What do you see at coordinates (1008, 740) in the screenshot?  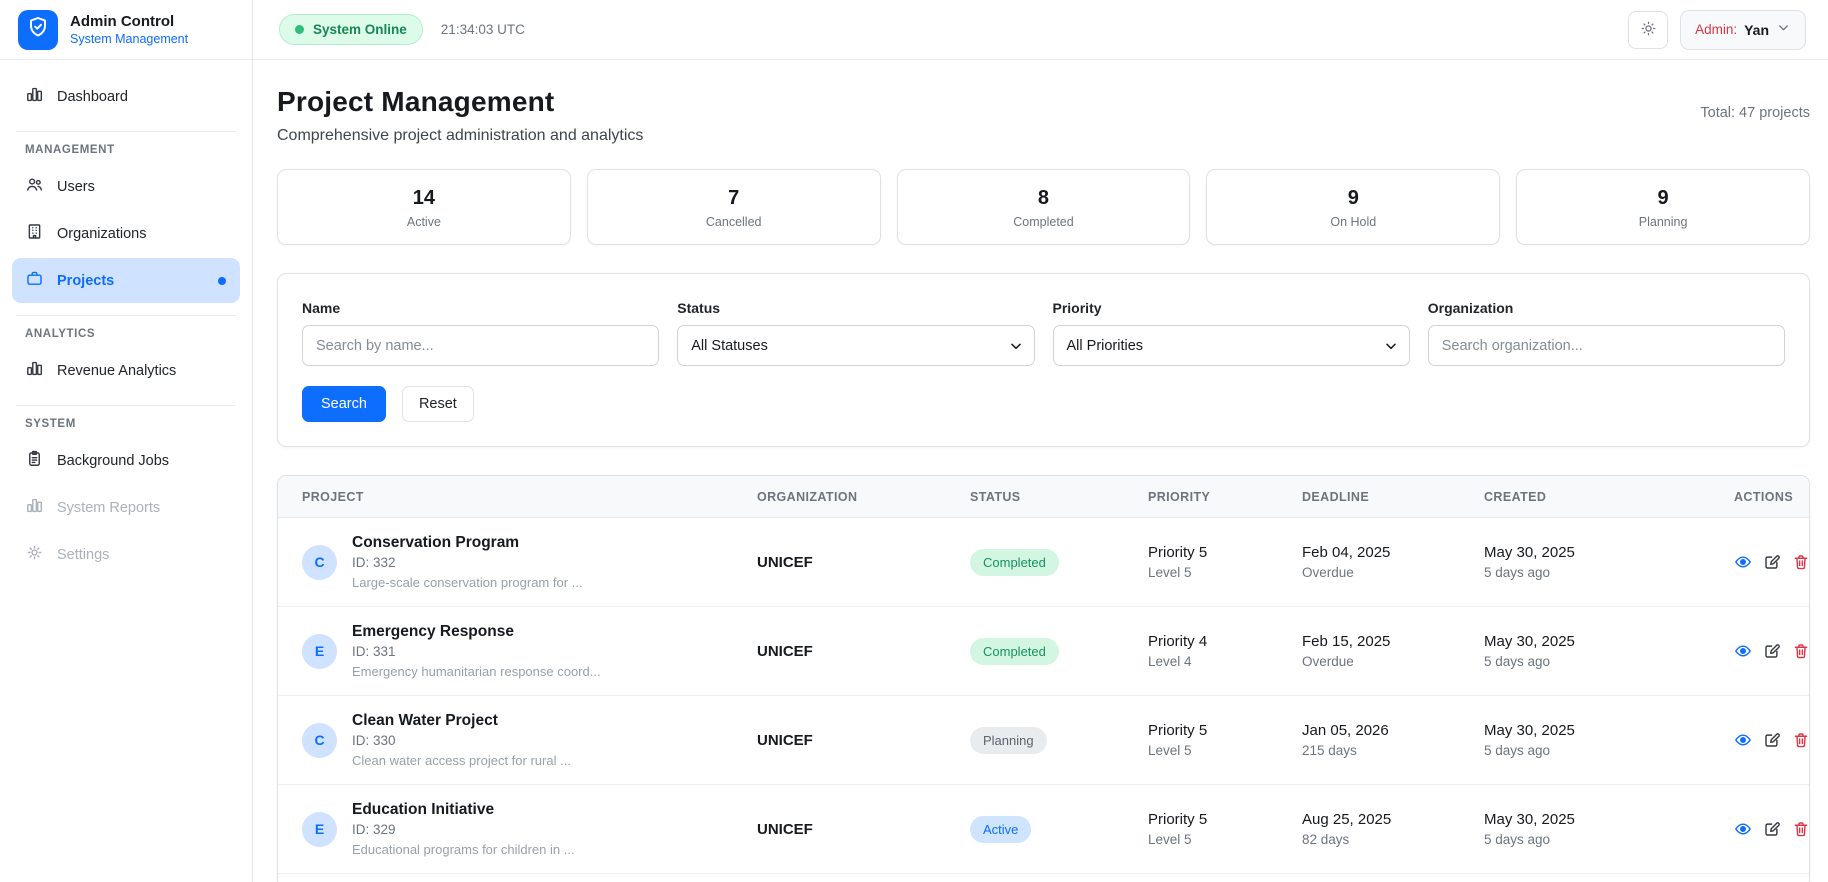 I see `status-badge: Planning` at bounding box center [1008, 740].